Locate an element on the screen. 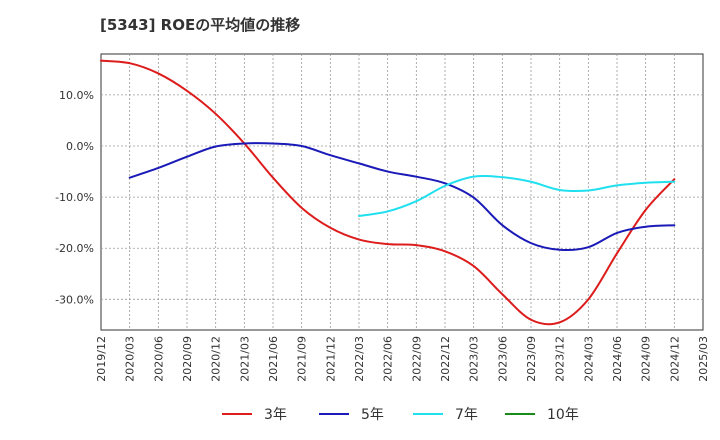  x-tick-label: 2024/09 is located at coordinates (646, 359).